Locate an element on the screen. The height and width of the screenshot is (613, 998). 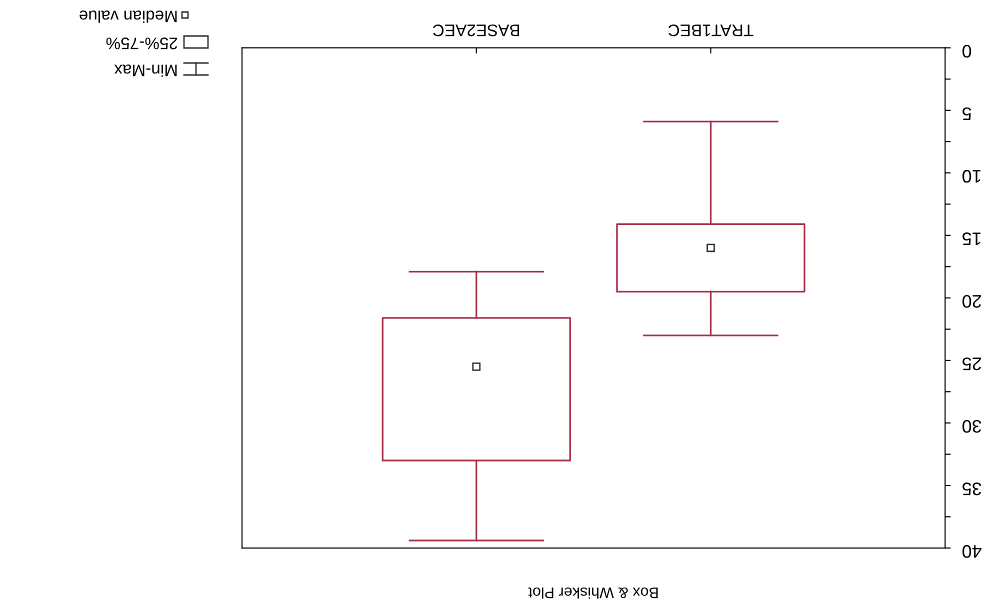
y-tick-label: 5 is located at coordinates (967, 113).